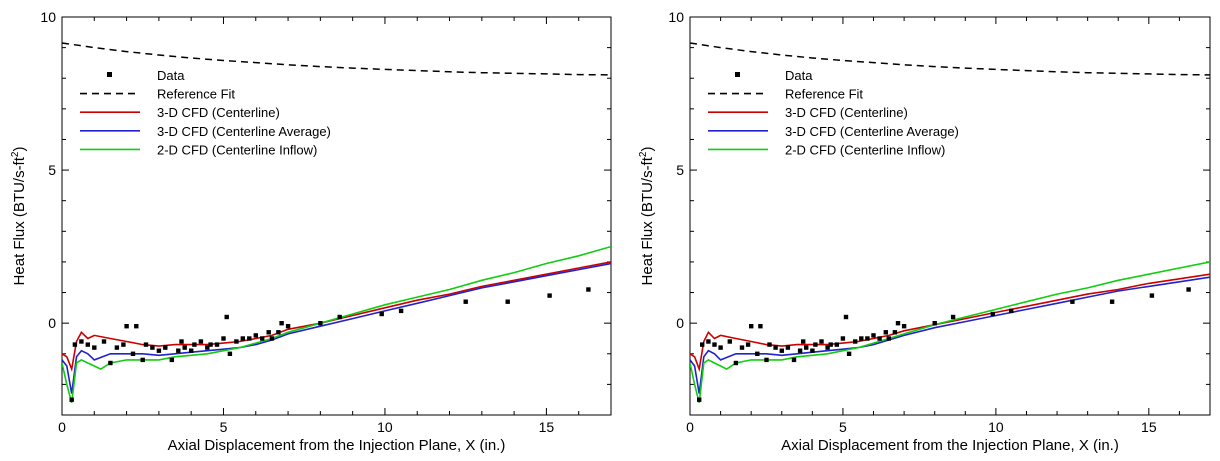  Describe the element at coordinates (19, 220) in the screenshot. I see `y-axis-title-main: Heat Flux (BTU/s-ft` at that location.